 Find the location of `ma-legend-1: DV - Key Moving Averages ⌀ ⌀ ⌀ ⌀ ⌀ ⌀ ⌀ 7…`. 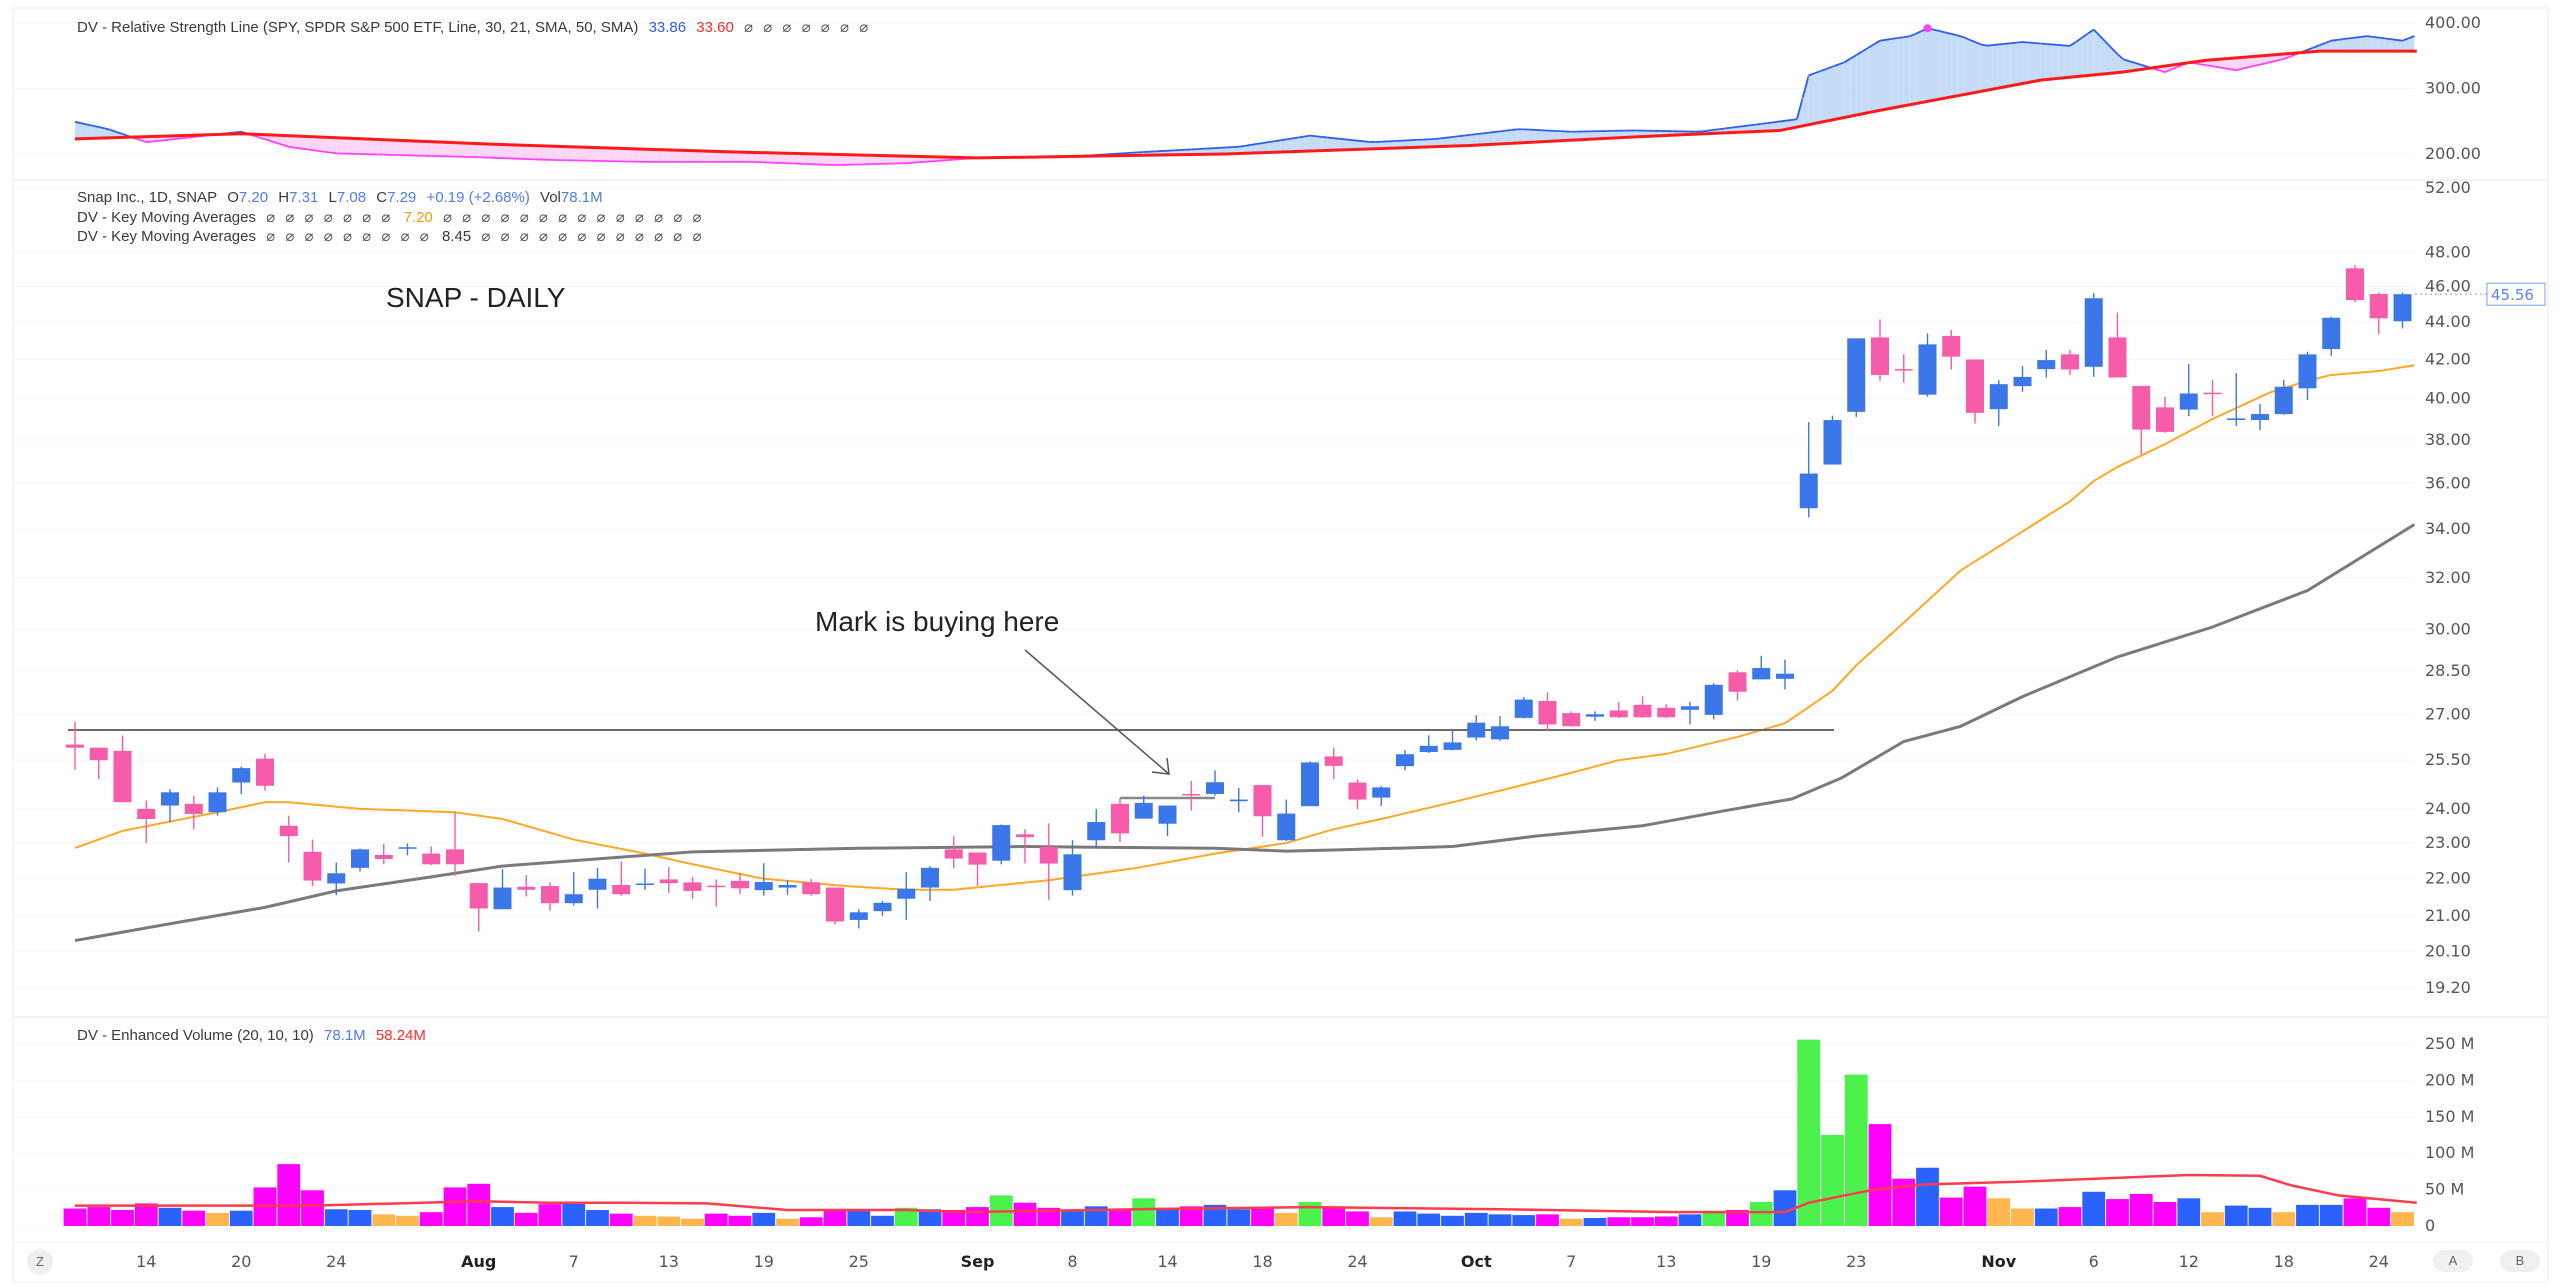

ma-legend-1: DV - Key Moving Averages ⌀ ⌀ ⌀ ⌀ ⌀ ⌀ ⌀ 7… is located at coordinates (394, 217).